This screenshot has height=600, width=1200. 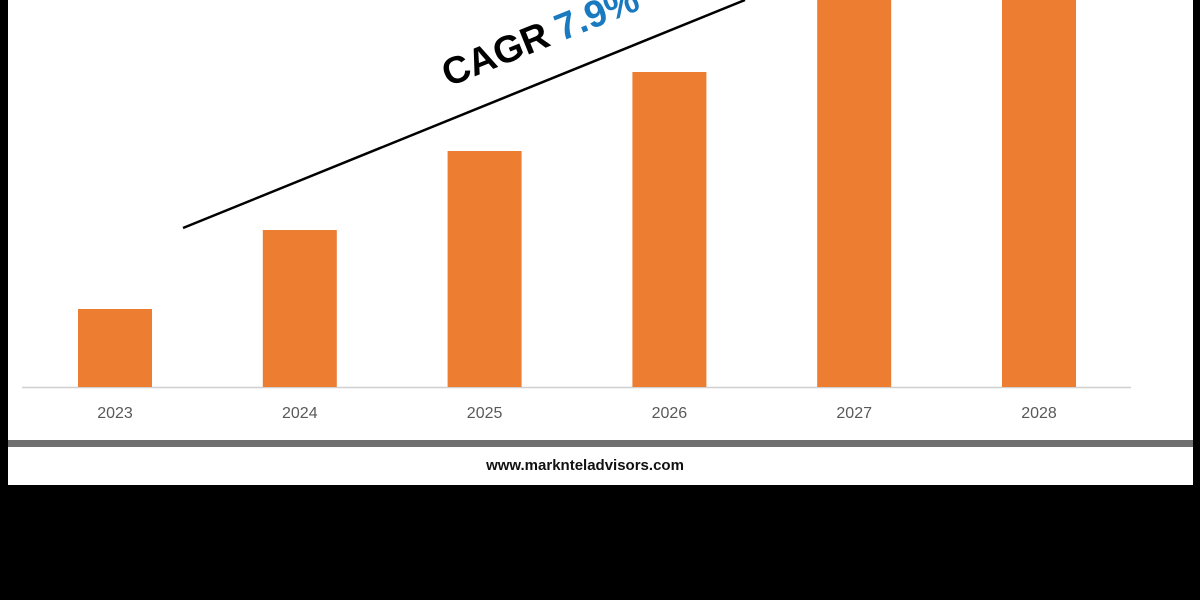 What do you see at coordinates (485, 413) in the screenshot?
I see `x-tick-label: 2025` at bounding box center [485, 413].